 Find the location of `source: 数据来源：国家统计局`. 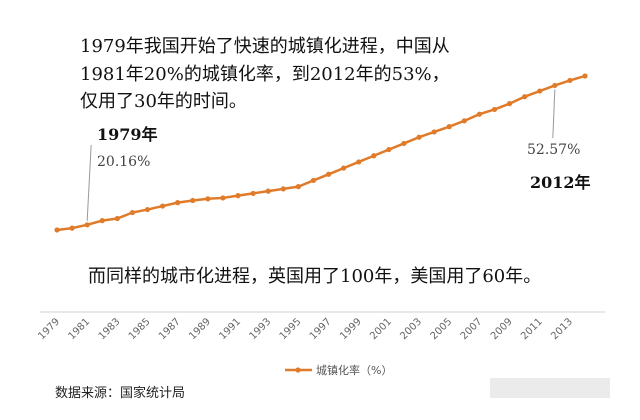

source: 数据来源：国家统计局 is located at coordinates (120, 393).